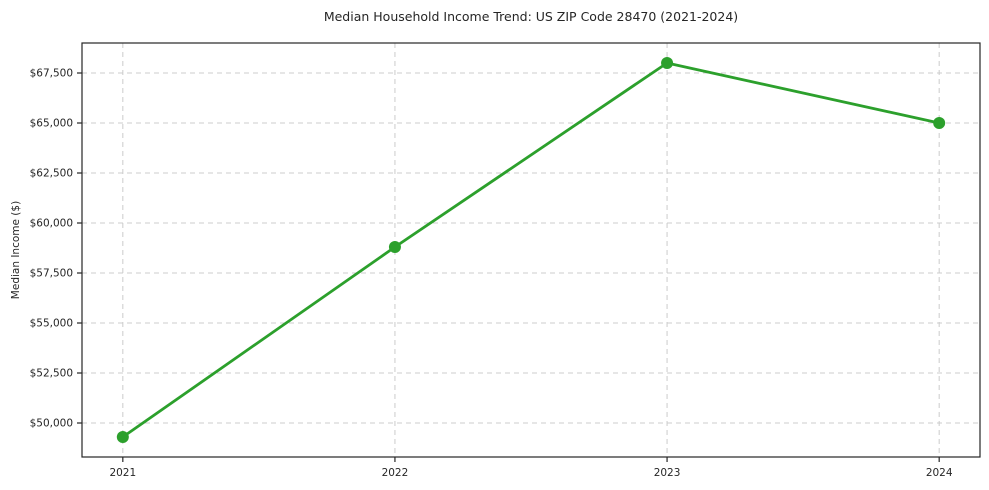 The image size is (989, 490). I want to click on y-tick-label: $52,500, so click(51, 374).